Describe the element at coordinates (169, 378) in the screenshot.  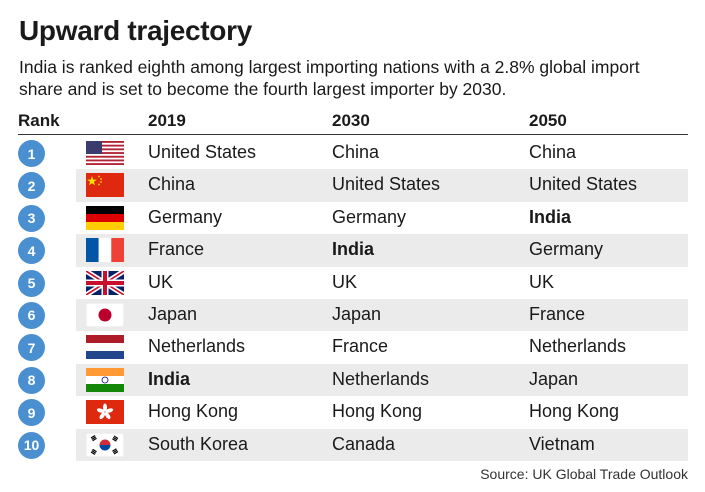
I see `cell-2019: India` at that location.